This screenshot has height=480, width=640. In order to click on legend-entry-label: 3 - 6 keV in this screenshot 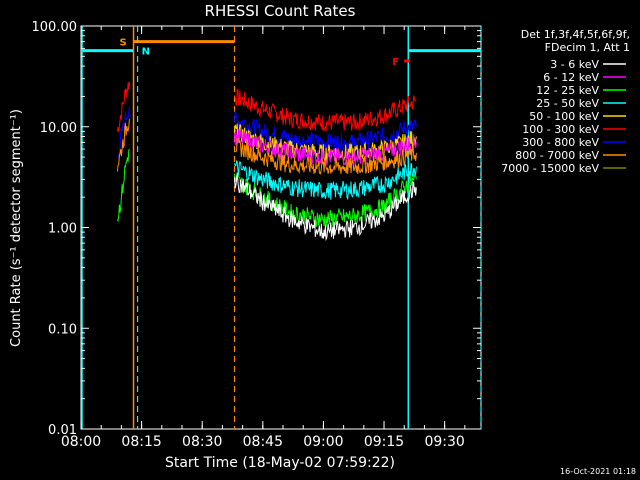, I will do `click(574, 64)`.